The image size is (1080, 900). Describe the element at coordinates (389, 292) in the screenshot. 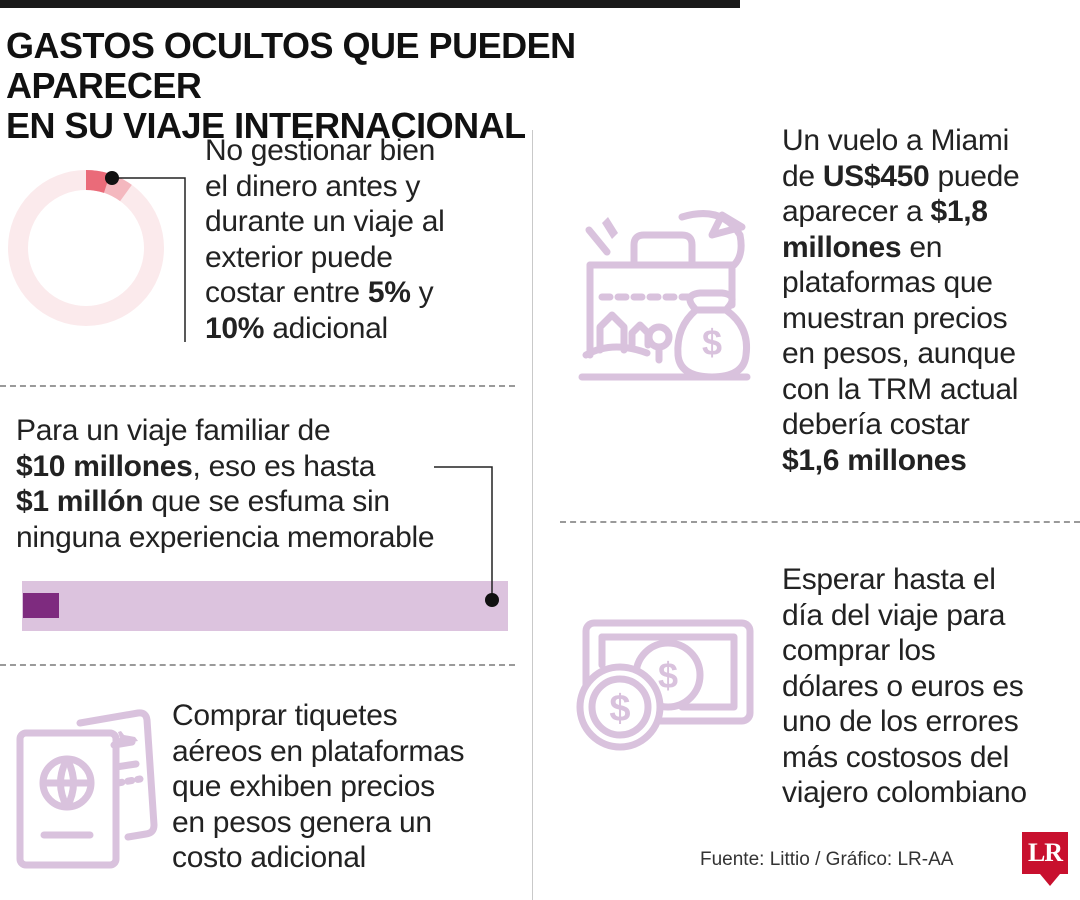

I see `percent-low: 5%` at that location.